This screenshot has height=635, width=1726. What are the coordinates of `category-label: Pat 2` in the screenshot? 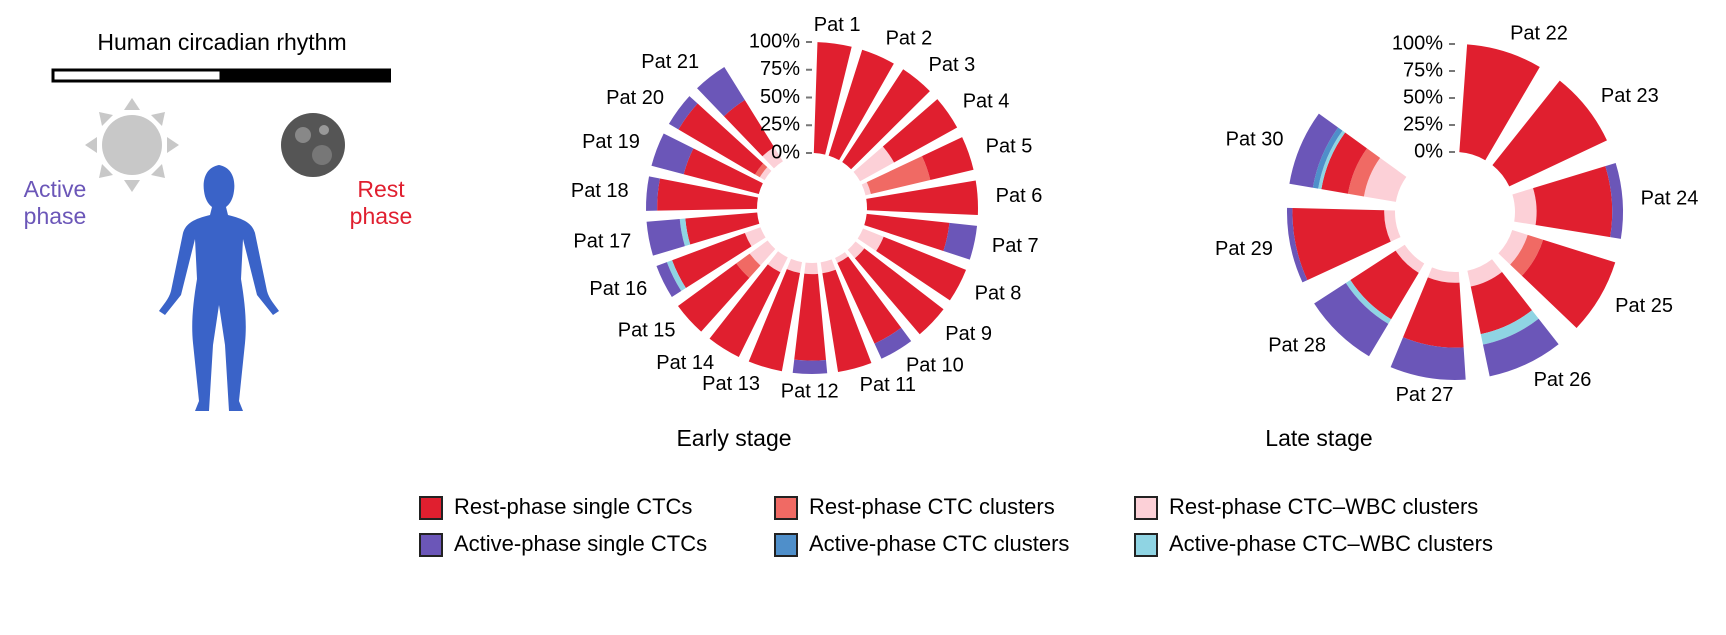 It's located at (909, 39).